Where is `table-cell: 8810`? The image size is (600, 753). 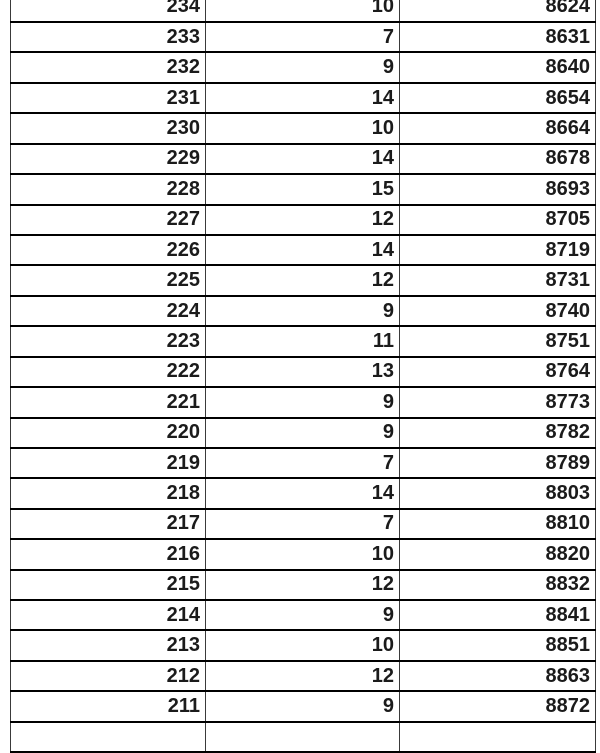
table-cell: 8810 is located at coordinates (497, 524).